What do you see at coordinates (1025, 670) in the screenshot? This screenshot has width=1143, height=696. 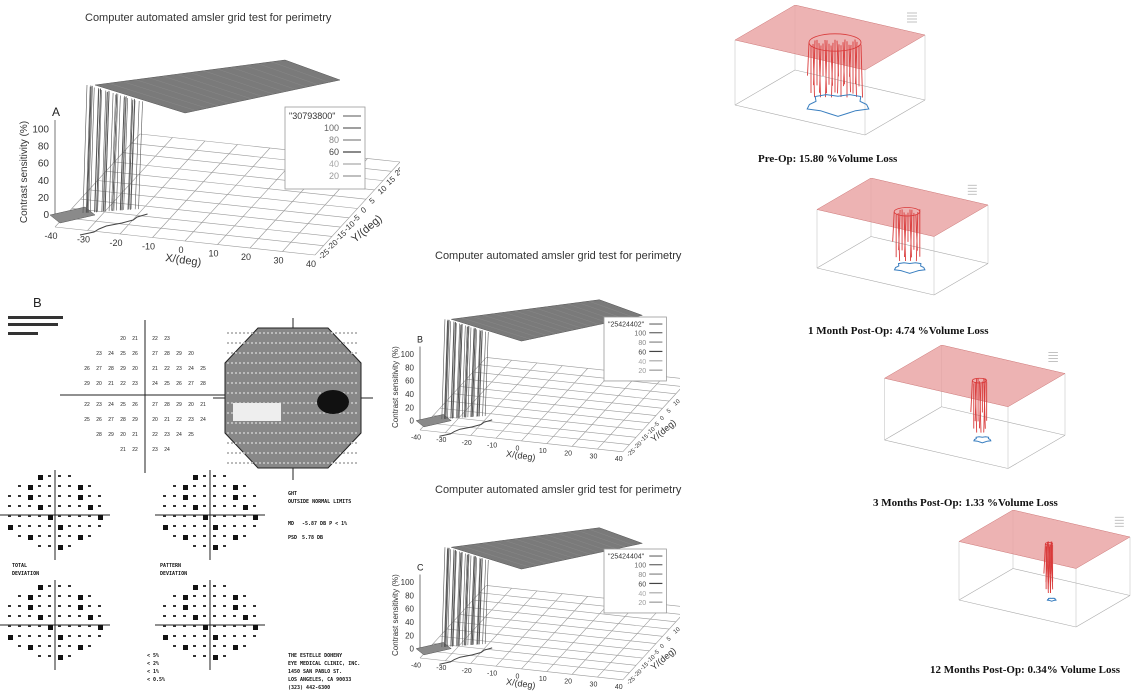 I see `12month-caption: 12 Months Post-Op: 0.34% Volume Loss` at bounding box center [1025, 670].